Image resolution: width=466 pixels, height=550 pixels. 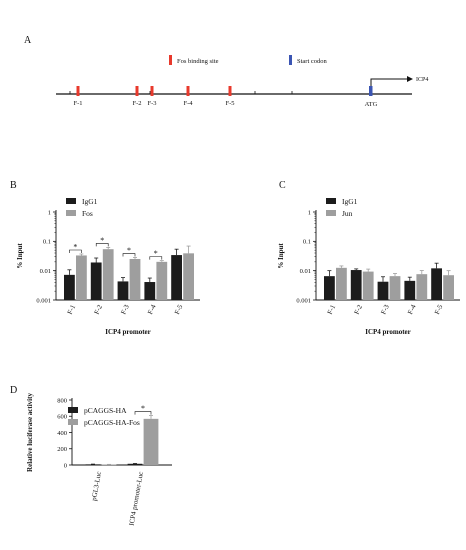 What do you see at coordinates (198, 61) in the screenshot?
I see `legend-site-label: Fos binding site` at bounding box center [198, 61].